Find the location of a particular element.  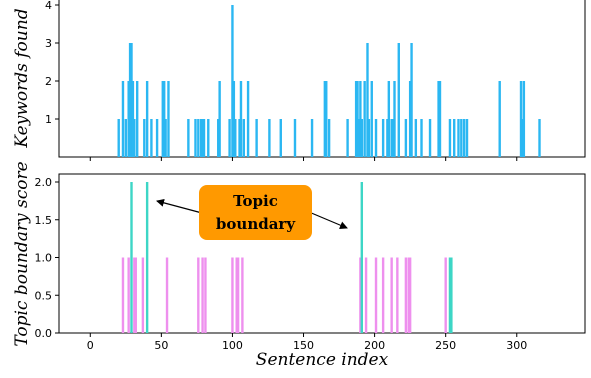

keywords-x-ticks is located at coordinates (303, 159).